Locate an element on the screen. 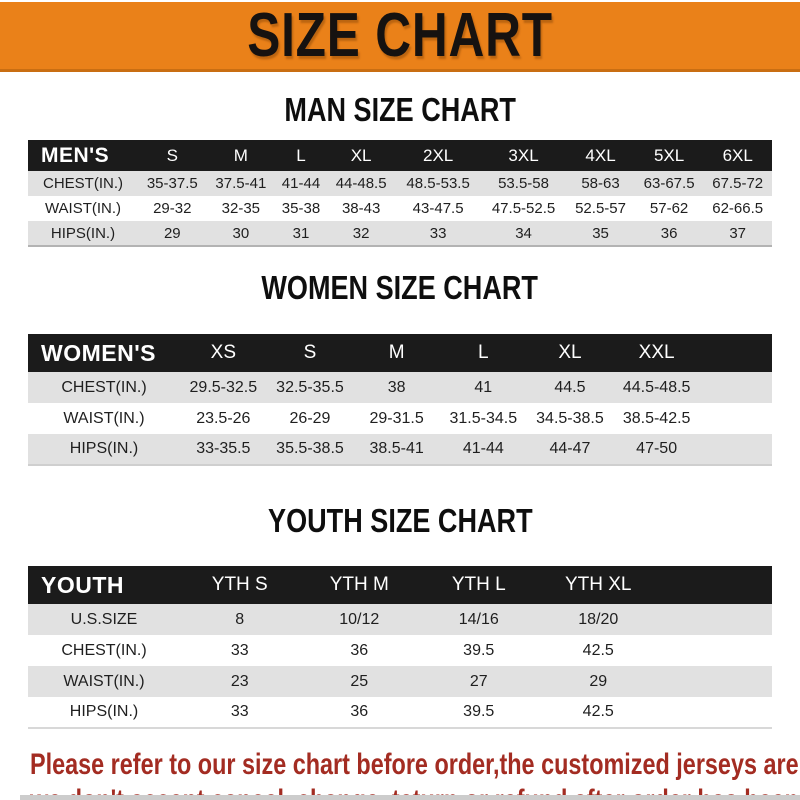 Image resolution: width=800 pixels, height=800 pixels. bottom-edge-strip is located at coordinates (410, 797).